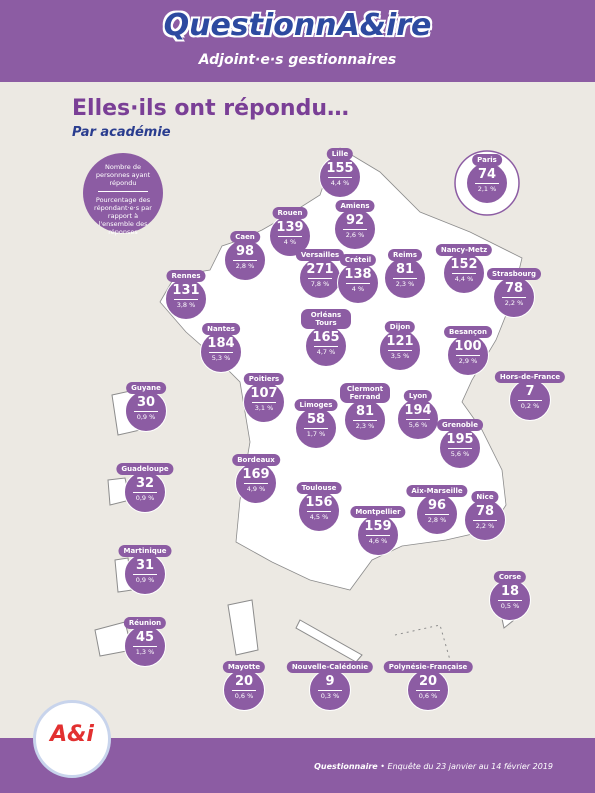 Image resolution: width=595 pixels, height=793 pixels. What do you see at coordinates (145, 551) in the screenshot?
I see `academy-label: Martinique` at bounding box center [145, 551].